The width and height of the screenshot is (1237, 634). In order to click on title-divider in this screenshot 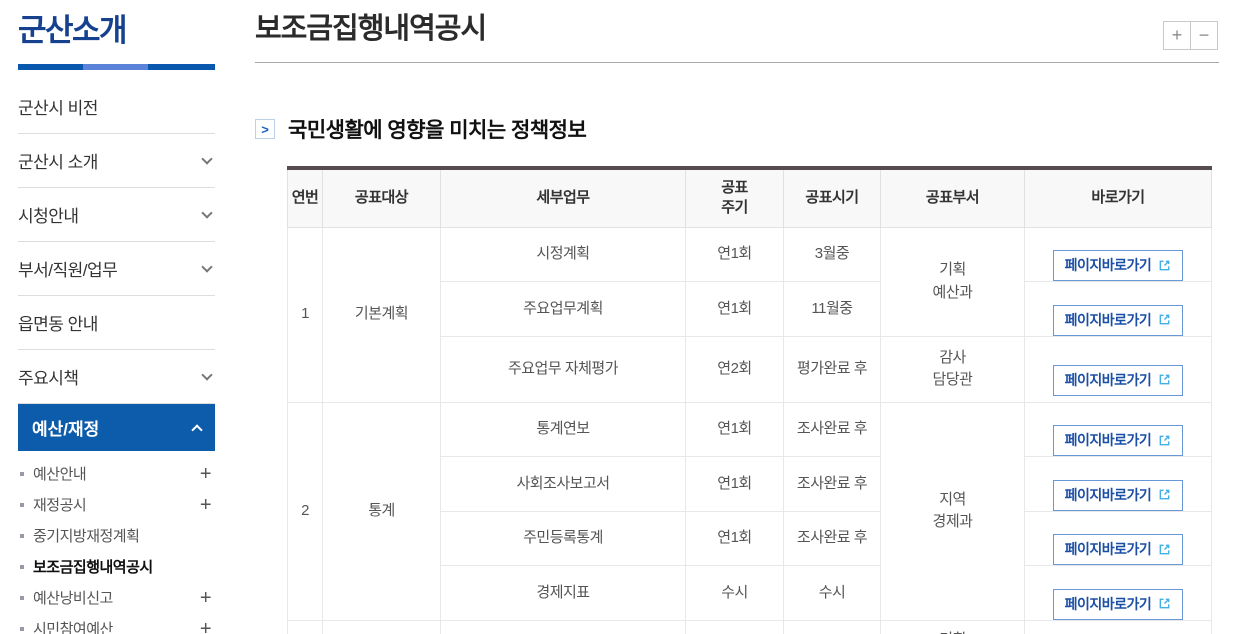, I will do `click(737, 62)`.